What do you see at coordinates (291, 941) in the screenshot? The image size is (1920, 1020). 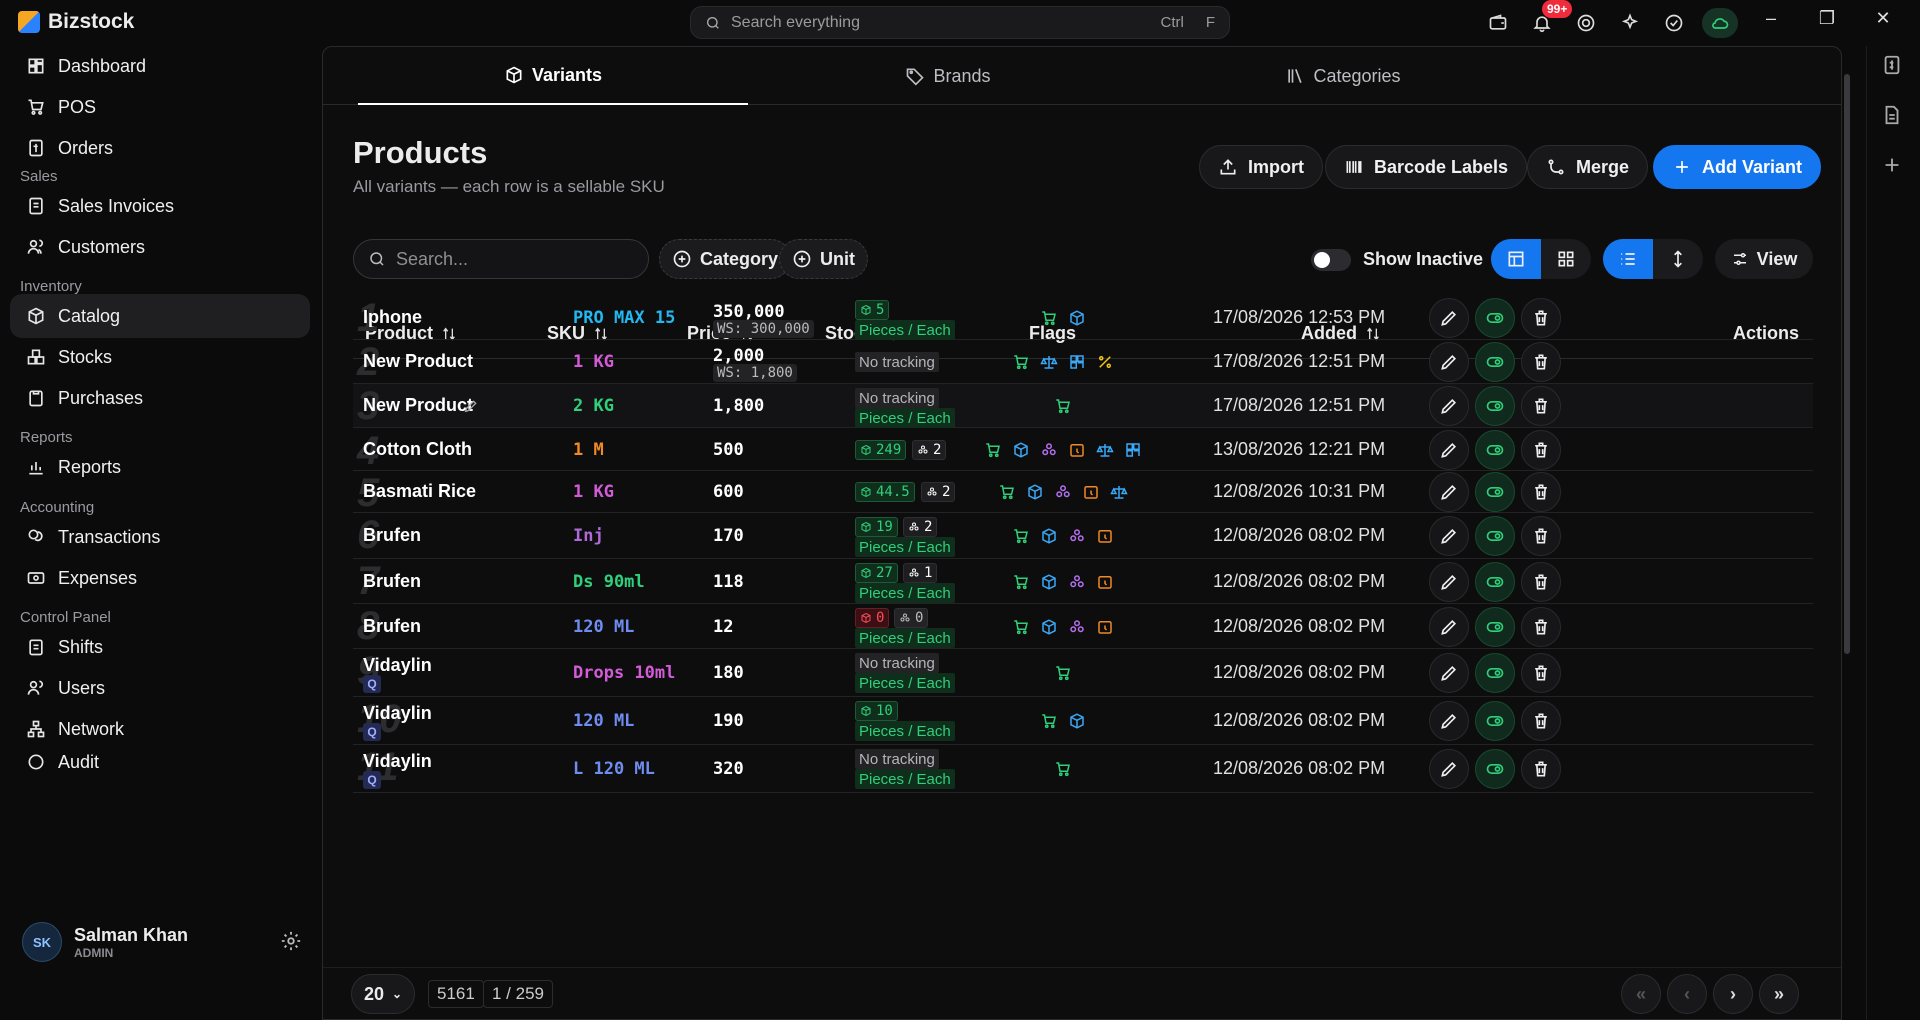 I see `gear-icon` at bounding box center [291, 941].